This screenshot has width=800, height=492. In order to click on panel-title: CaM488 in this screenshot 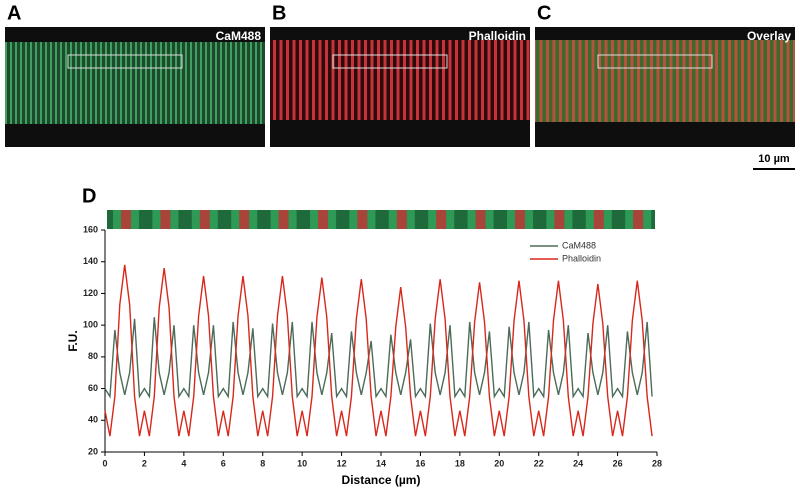, I will do `click(239, 36)`.